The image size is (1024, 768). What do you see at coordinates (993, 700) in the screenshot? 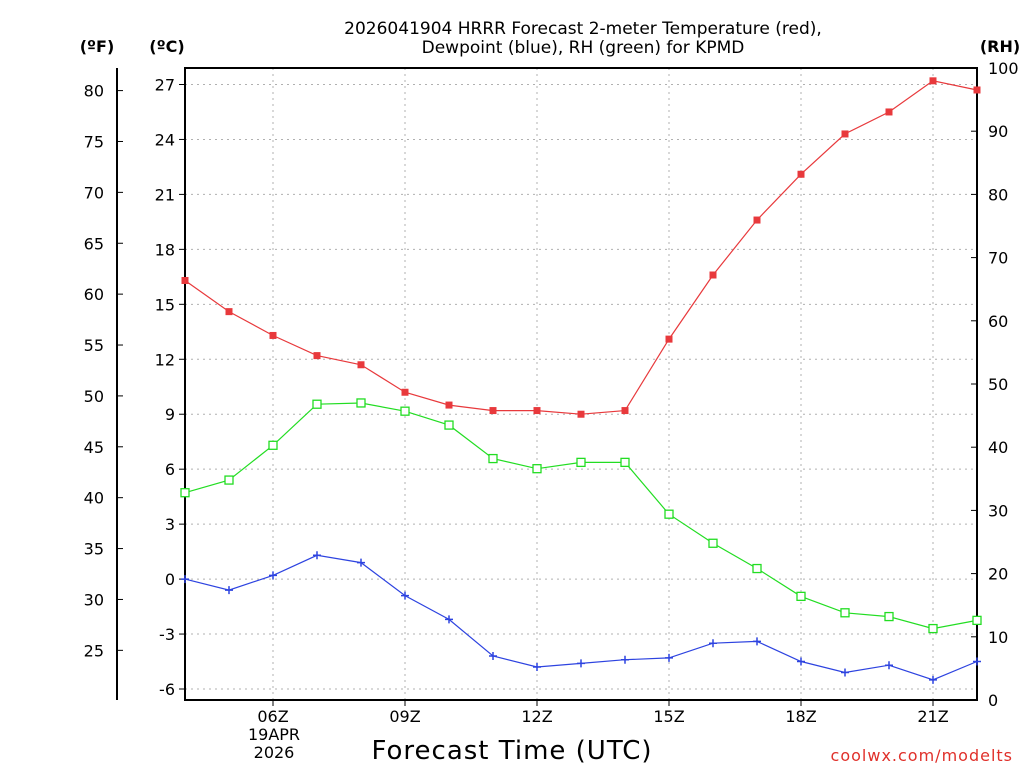
I see `rh-tick-label: 0` at bounding box center [993, 700].